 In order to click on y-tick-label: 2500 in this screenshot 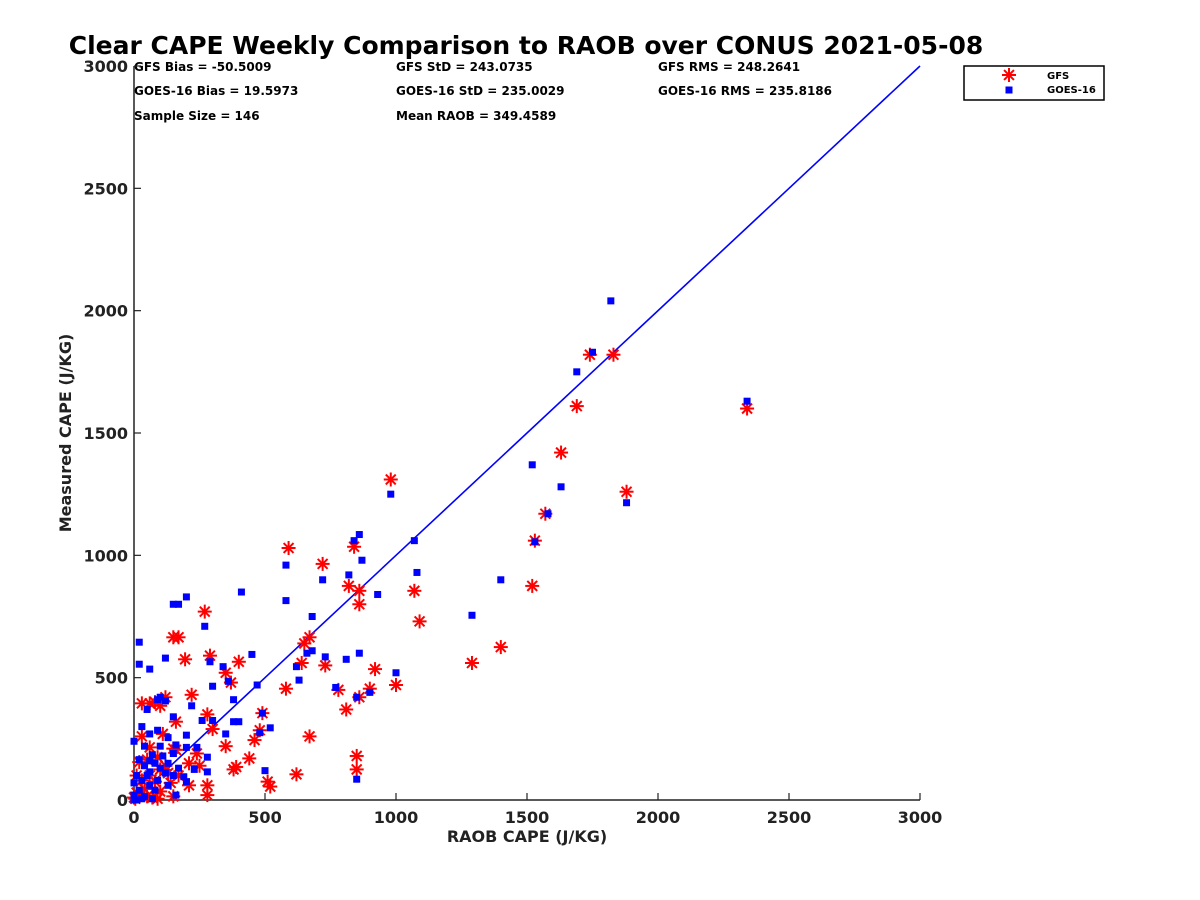, I will do `click(105, 188)`.